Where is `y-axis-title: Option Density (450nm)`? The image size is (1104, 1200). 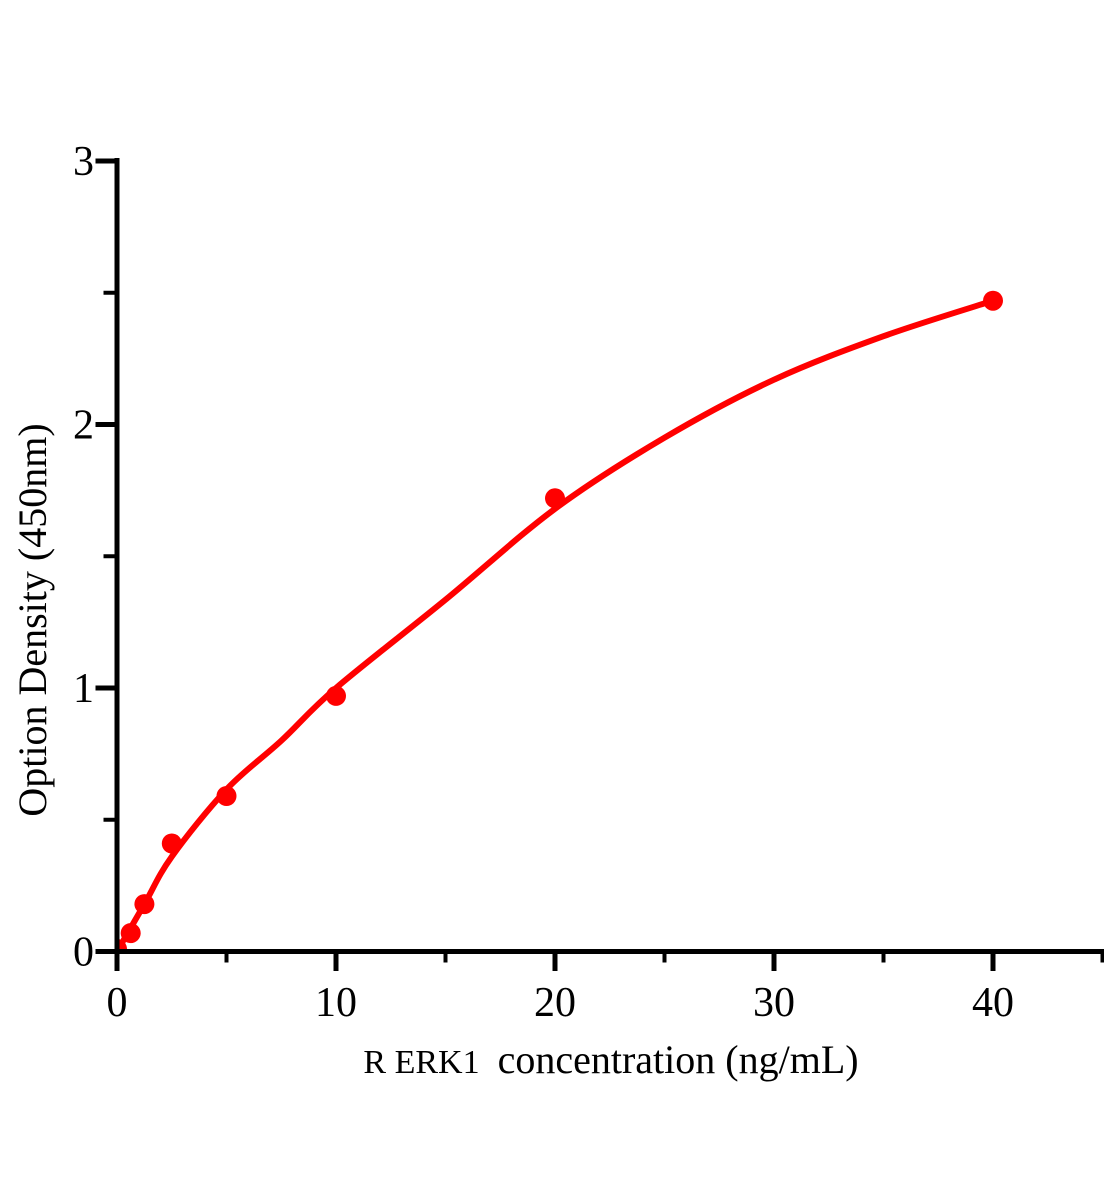 y-axis-title: Option Density (450nm) is located at coordinates (32, 619).